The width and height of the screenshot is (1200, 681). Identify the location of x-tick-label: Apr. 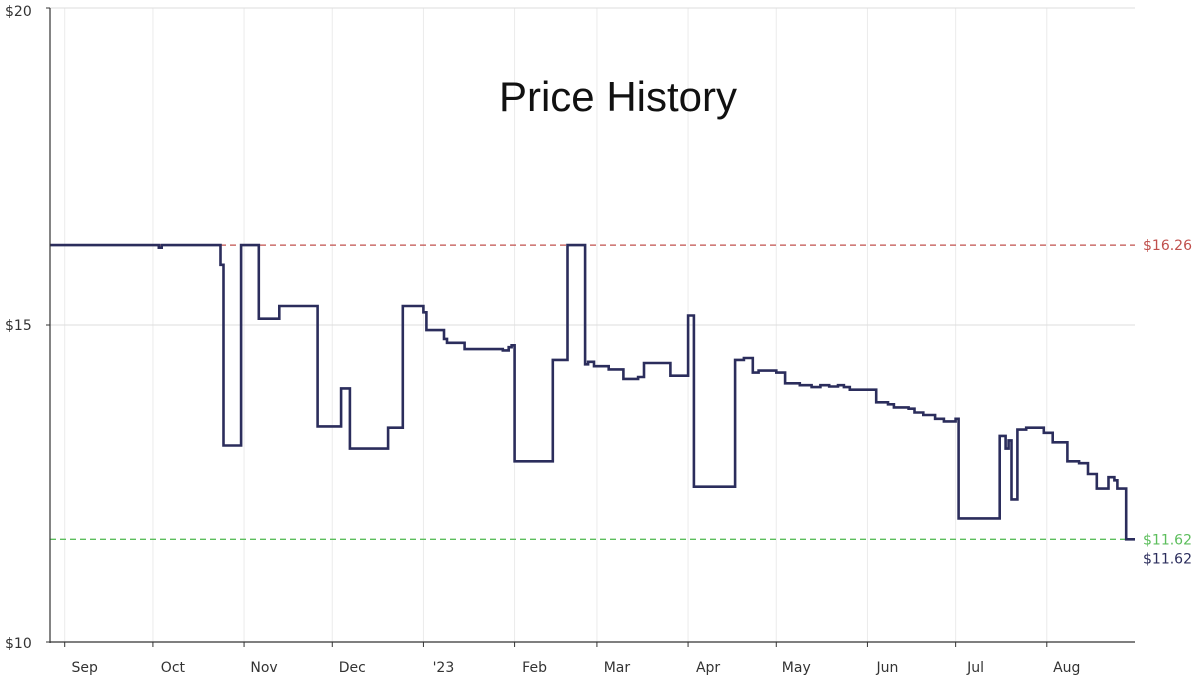
(708, 668).